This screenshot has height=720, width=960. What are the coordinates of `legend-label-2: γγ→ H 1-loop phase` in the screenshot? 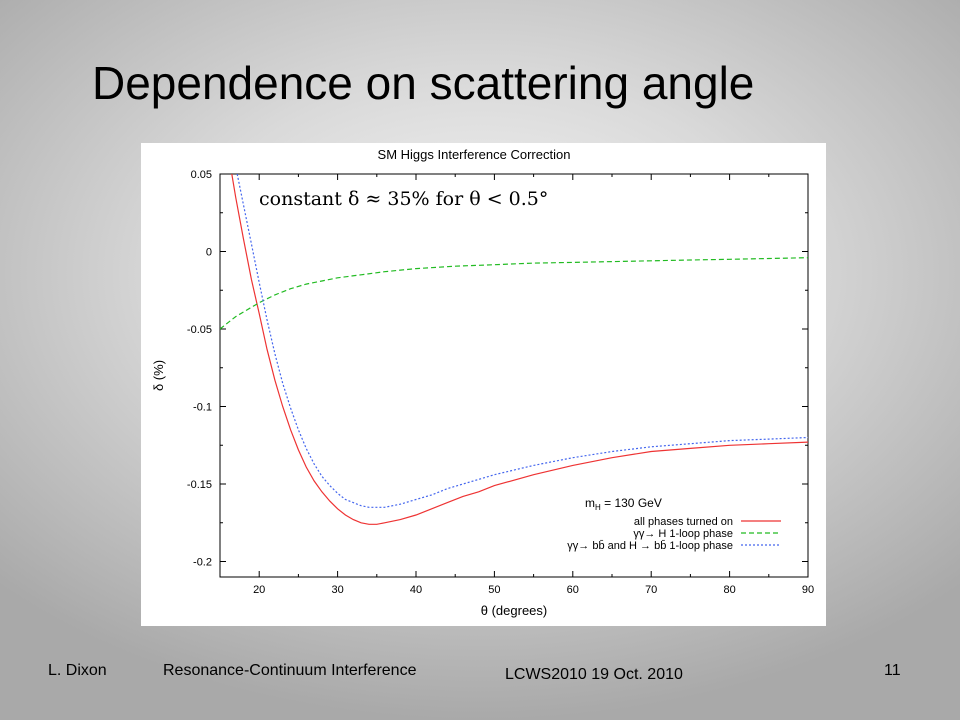 It's located at (683, 534).